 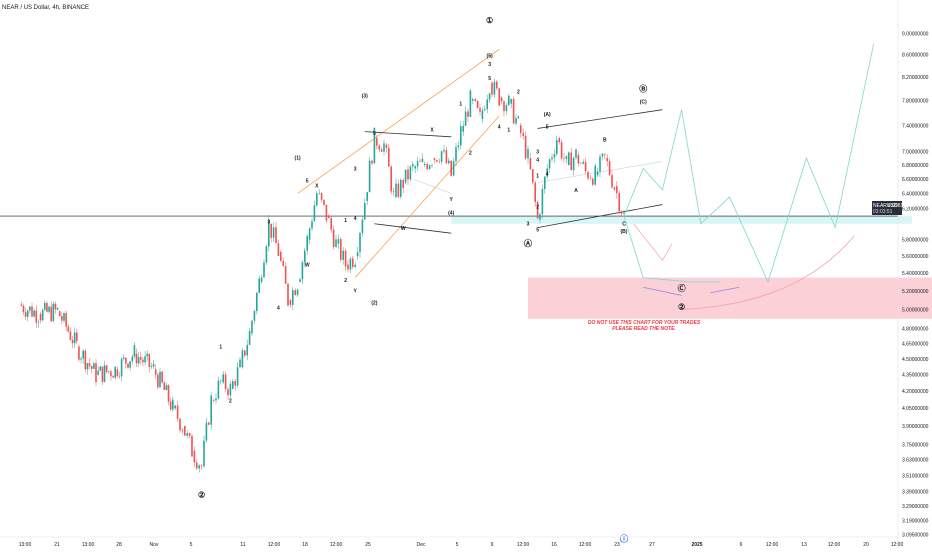 What do you see at coordinates (915, 56) in the screenshot?
I see `y-tick-label: 8.60000000` at bounding box center [915, 56].